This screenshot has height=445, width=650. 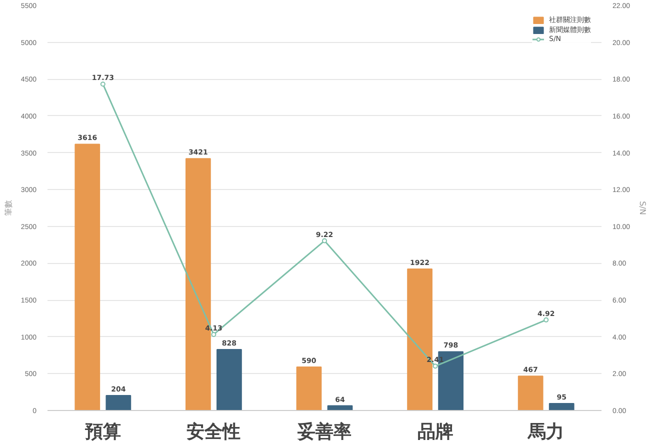 I want to click on x-tick-label: 預算, so click(x=102, y=432).